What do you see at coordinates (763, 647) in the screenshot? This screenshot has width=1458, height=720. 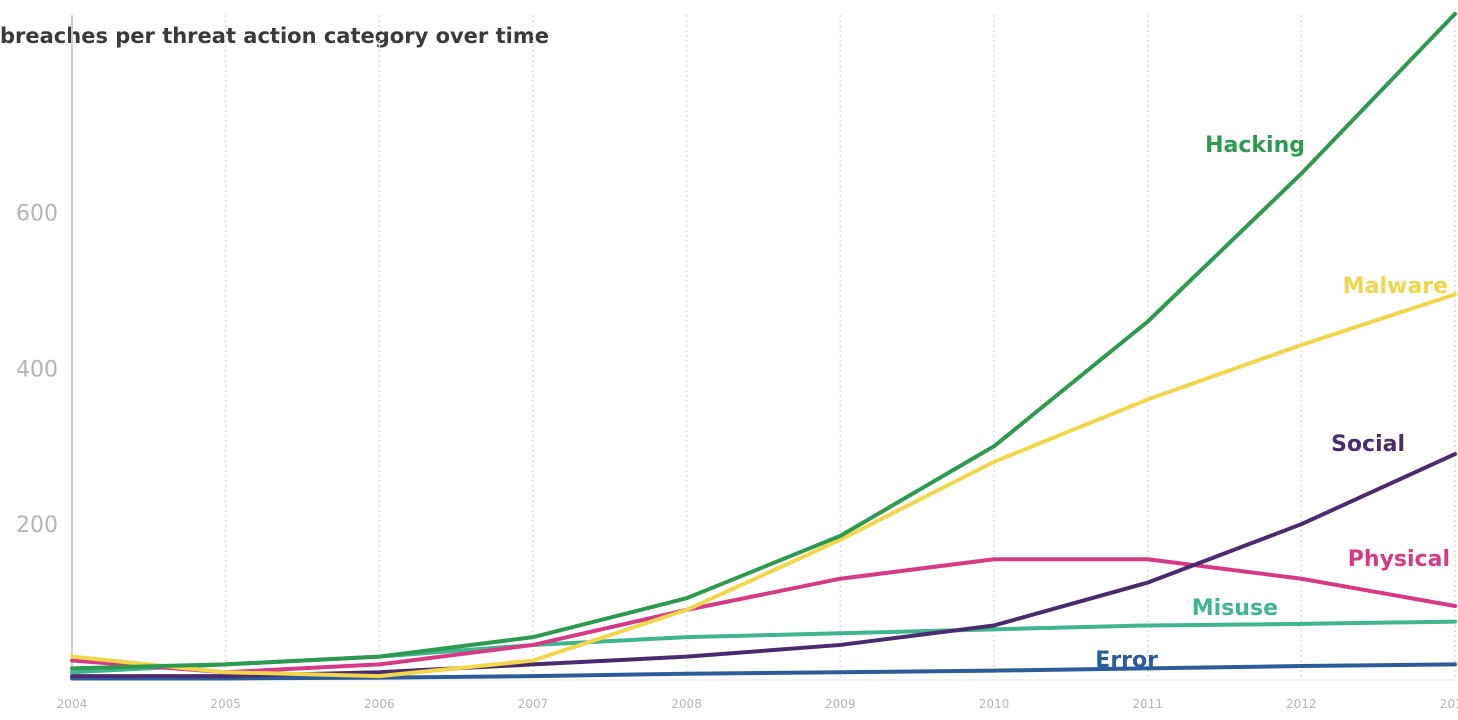 I see `series-line-misuse` at bounding box center [763, 647].